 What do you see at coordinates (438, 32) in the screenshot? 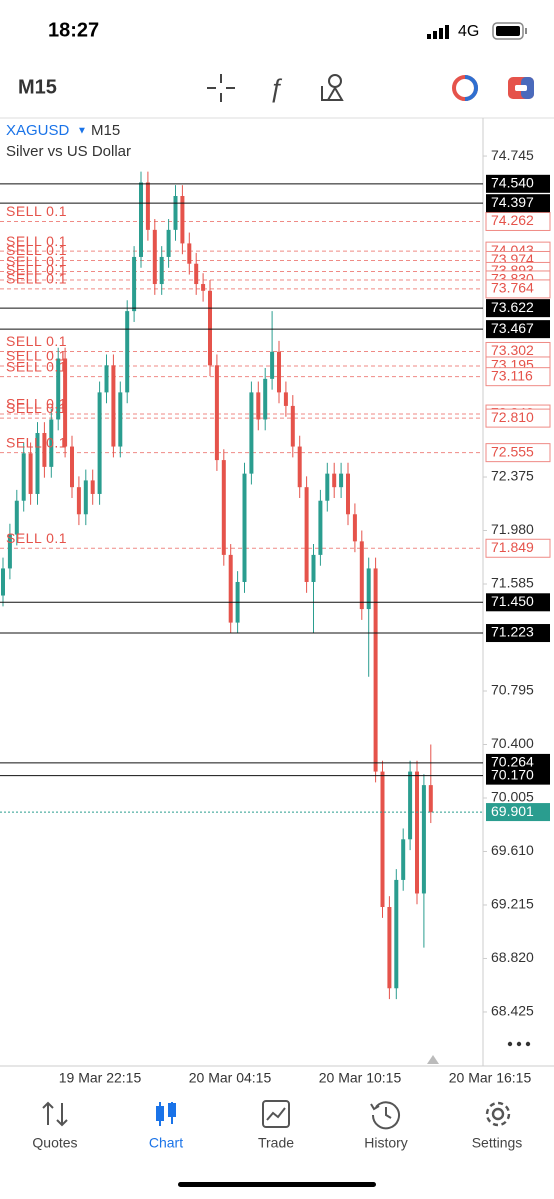
I see `signal-icon` at bounding box center [438, 32].